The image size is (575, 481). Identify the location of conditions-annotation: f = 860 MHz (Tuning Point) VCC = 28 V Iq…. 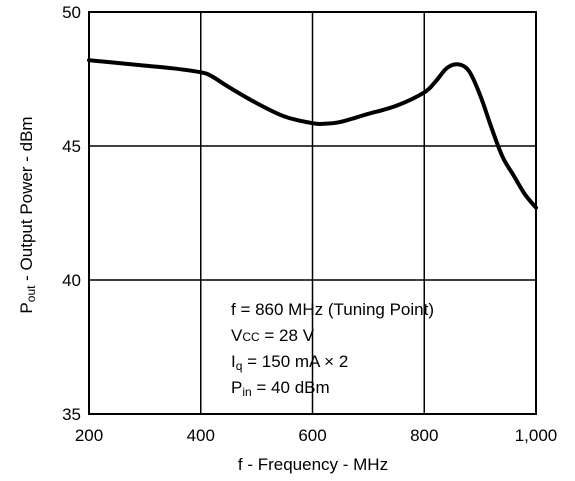
(332, 349).